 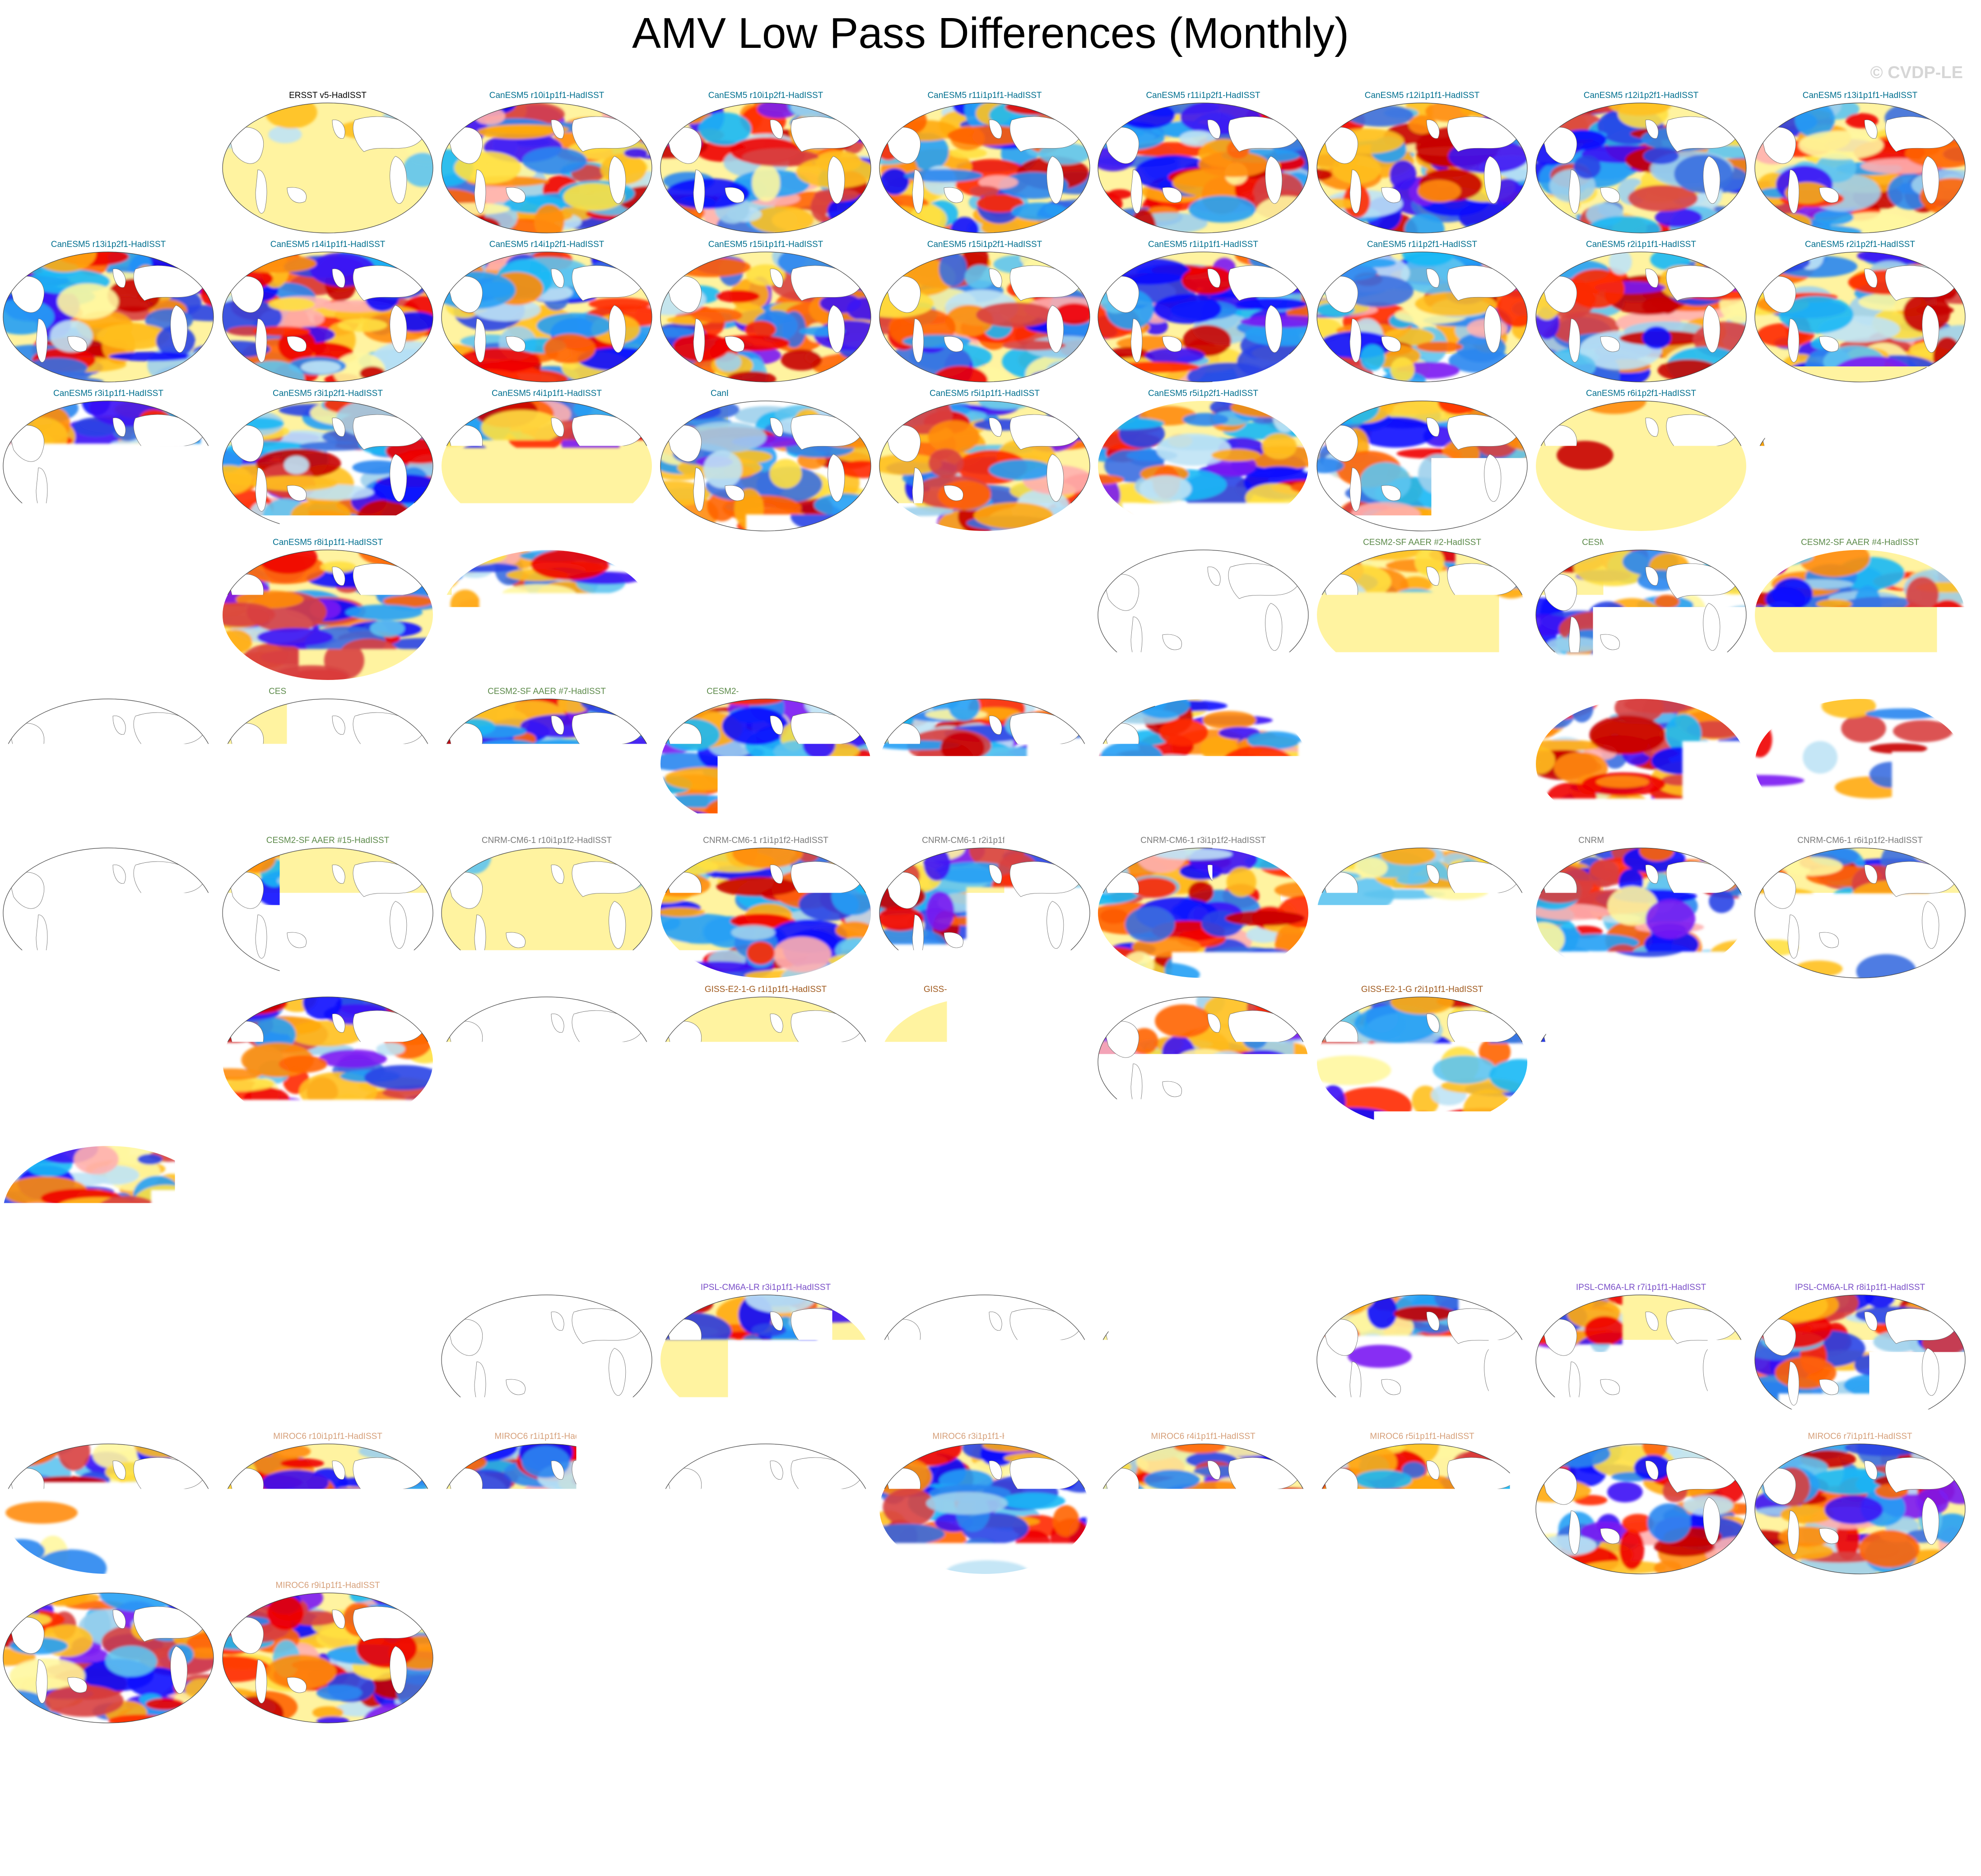 I want to click on colorbar-tick-label: -3.2, so click(x=514, y=1813).